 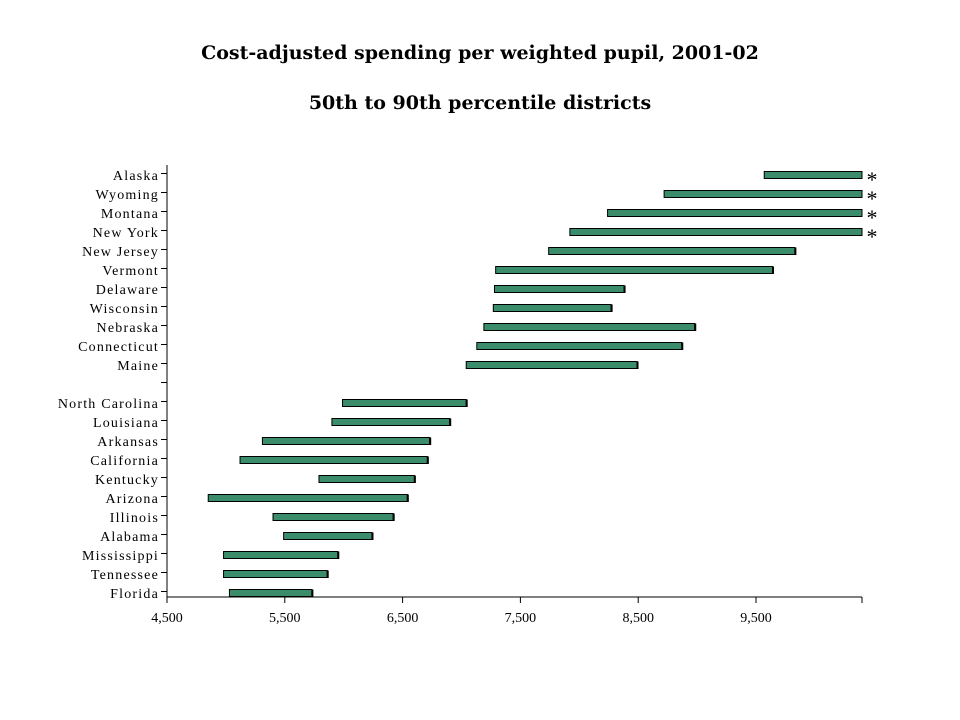 What do you see at coordinates (403, 618) in the screenshot?
I see `x-tick-label: 6,500` at bounding box center [403, 618].